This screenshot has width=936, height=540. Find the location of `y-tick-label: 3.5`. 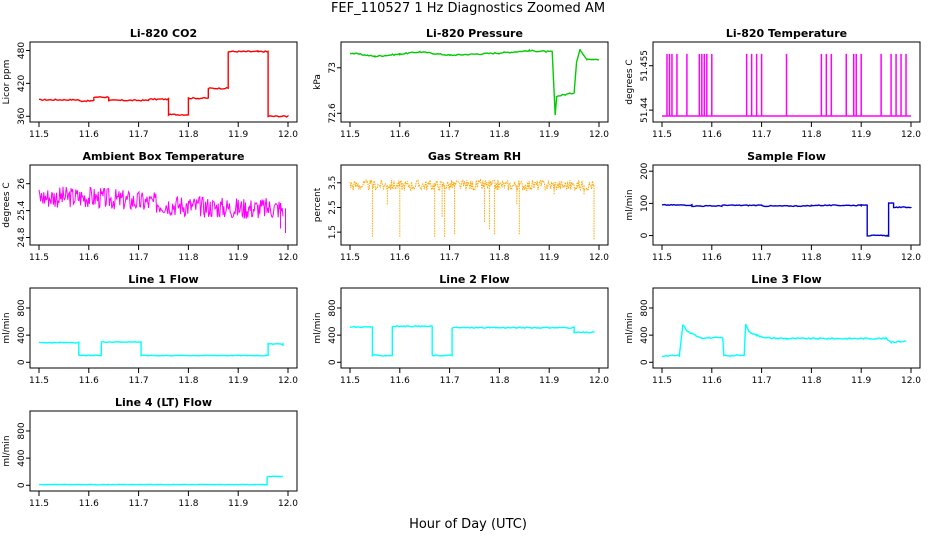

y-tick-label: 3.5 is located at coordinates (333, 183).